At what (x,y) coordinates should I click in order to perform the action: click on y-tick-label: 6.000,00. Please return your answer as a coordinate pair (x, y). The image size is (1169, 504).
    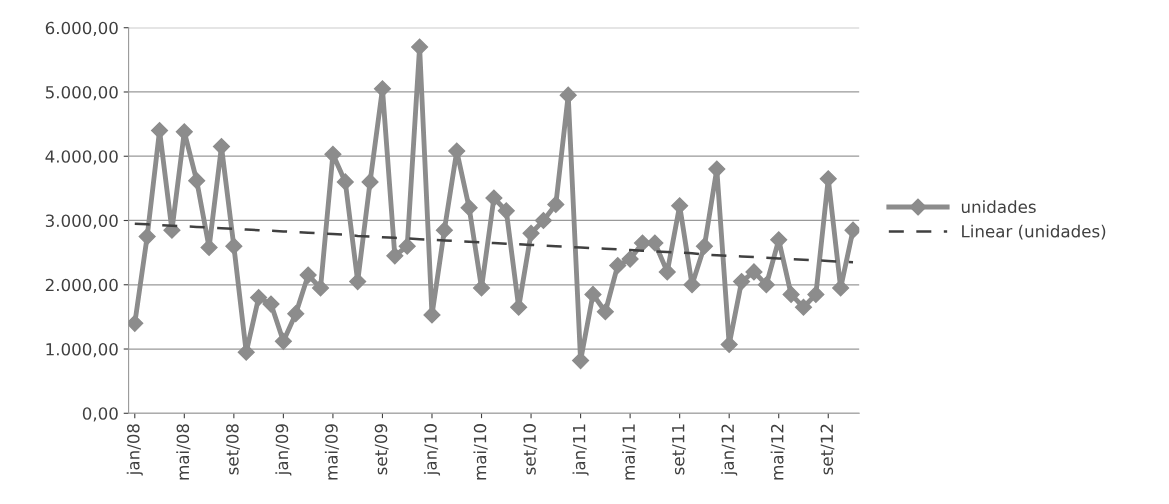
    Looking at the image, I should click on (81, 28).